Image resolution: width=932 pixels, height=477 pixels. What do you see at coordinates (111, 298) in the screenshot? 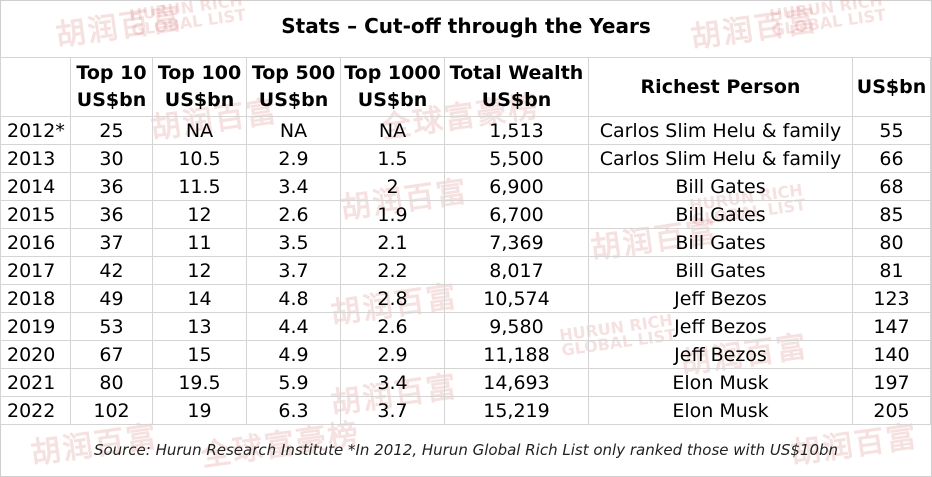
I see `top10-cell: 49` at bounding box center [111, 298].